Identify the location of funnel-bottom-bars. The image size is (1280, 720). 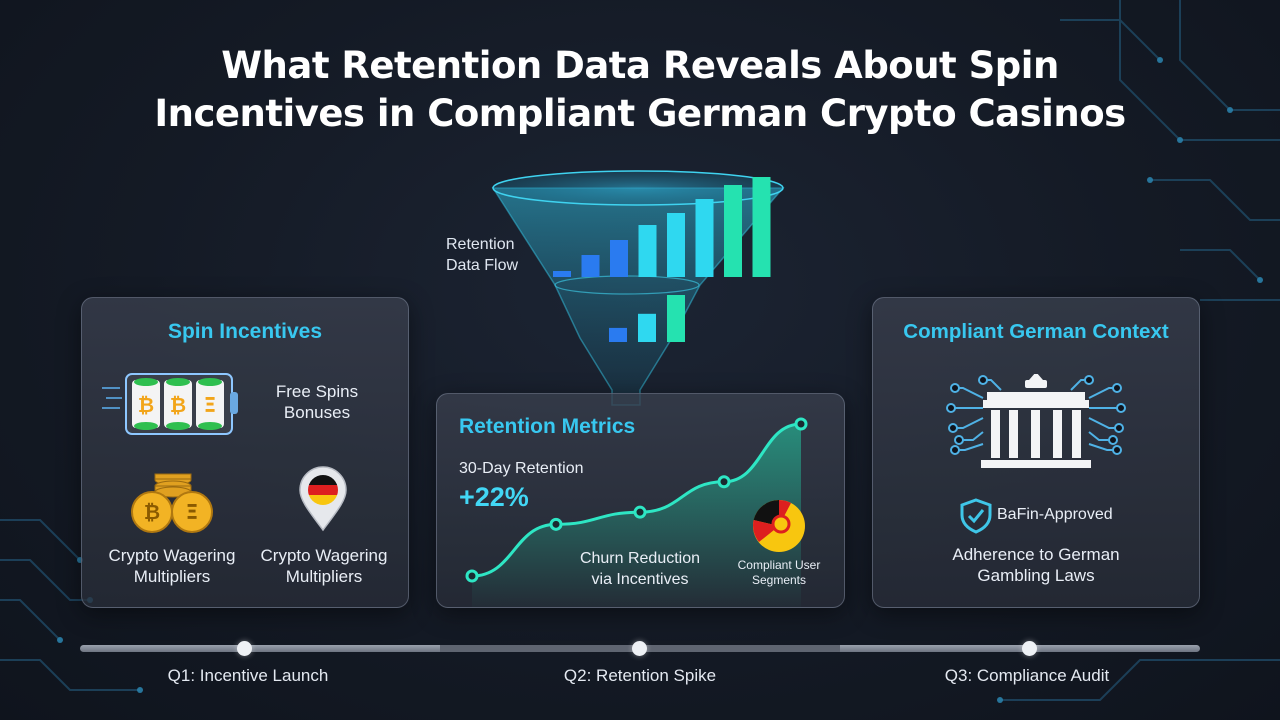
(647, 318).